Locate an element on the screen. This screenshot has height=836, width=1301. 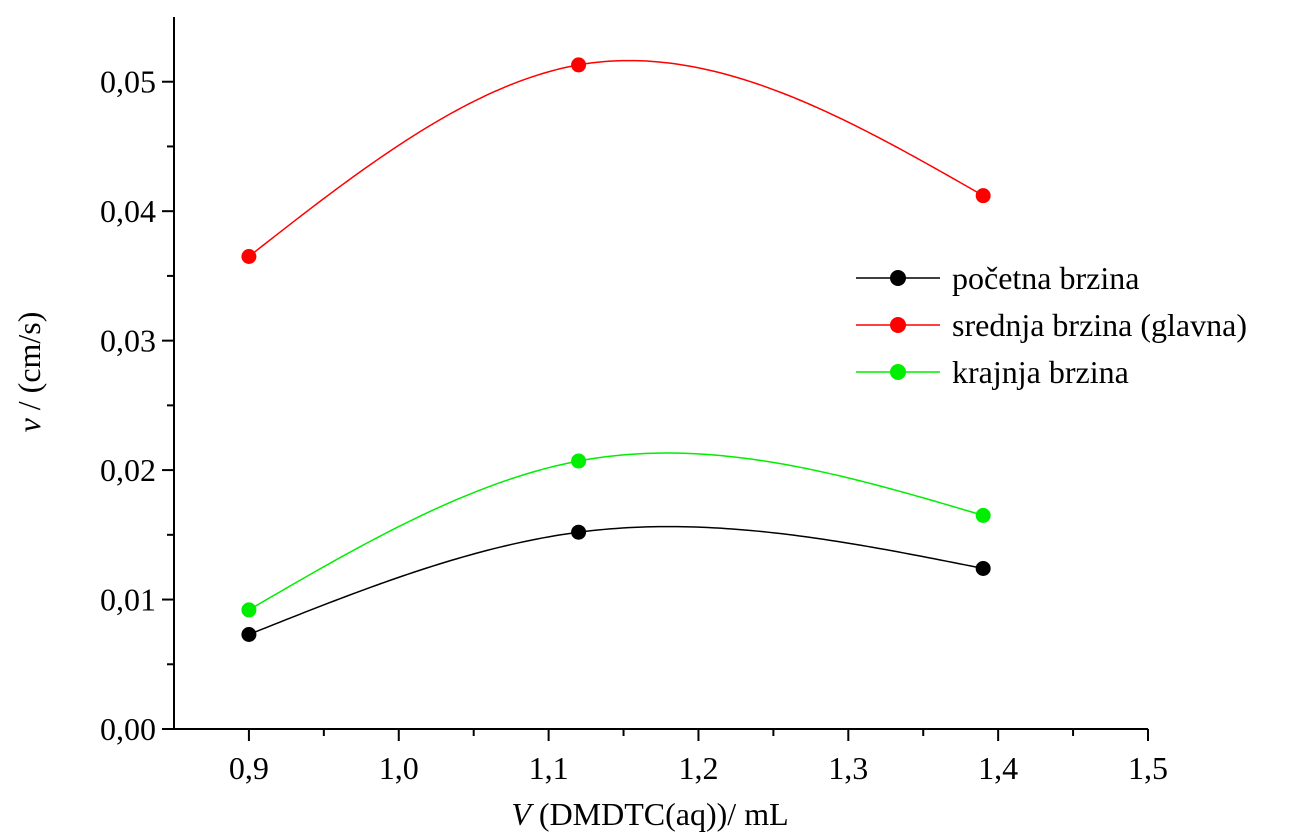
legend-entry: početna brzina is located at coordinates (997, 278).